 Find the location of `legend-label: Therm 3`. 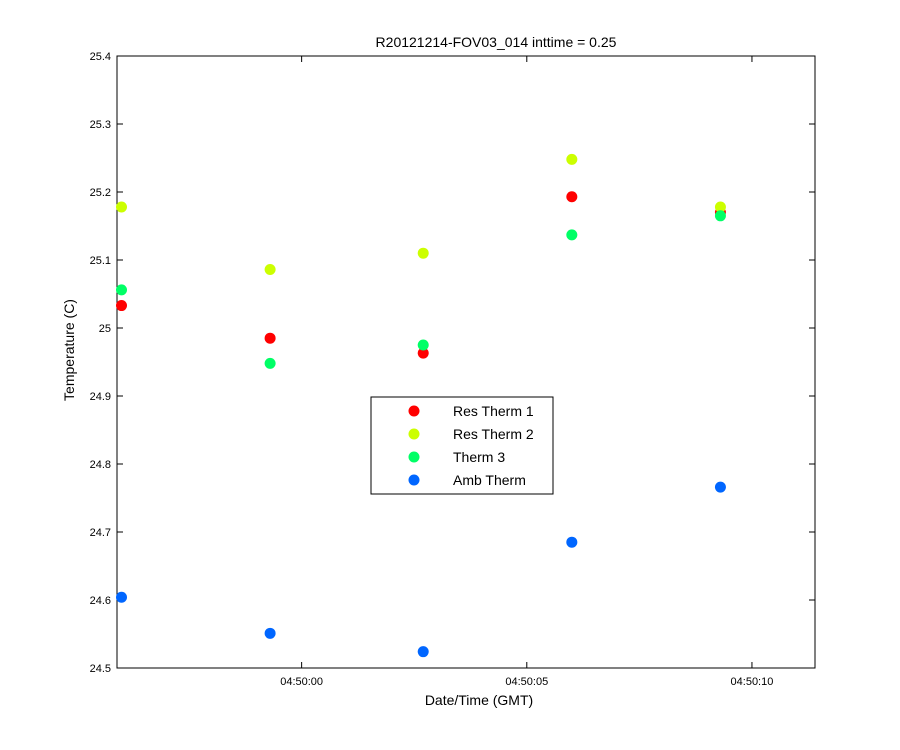

legend-label: Therm 3 is located at coordinates (479, 457).